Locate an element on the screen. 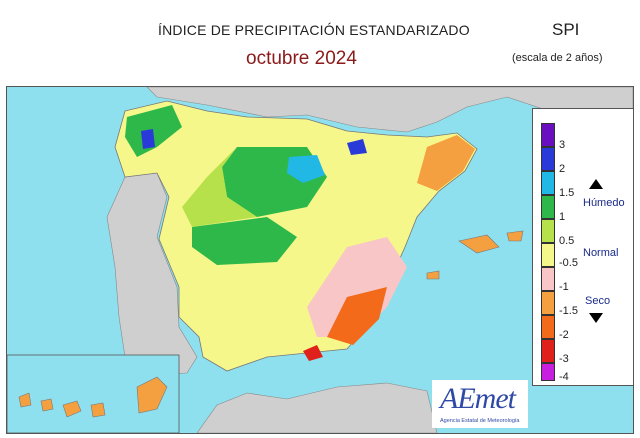 The image size is (640, 438). legend-tick: -0.5 is located at coordinates (568, 263).